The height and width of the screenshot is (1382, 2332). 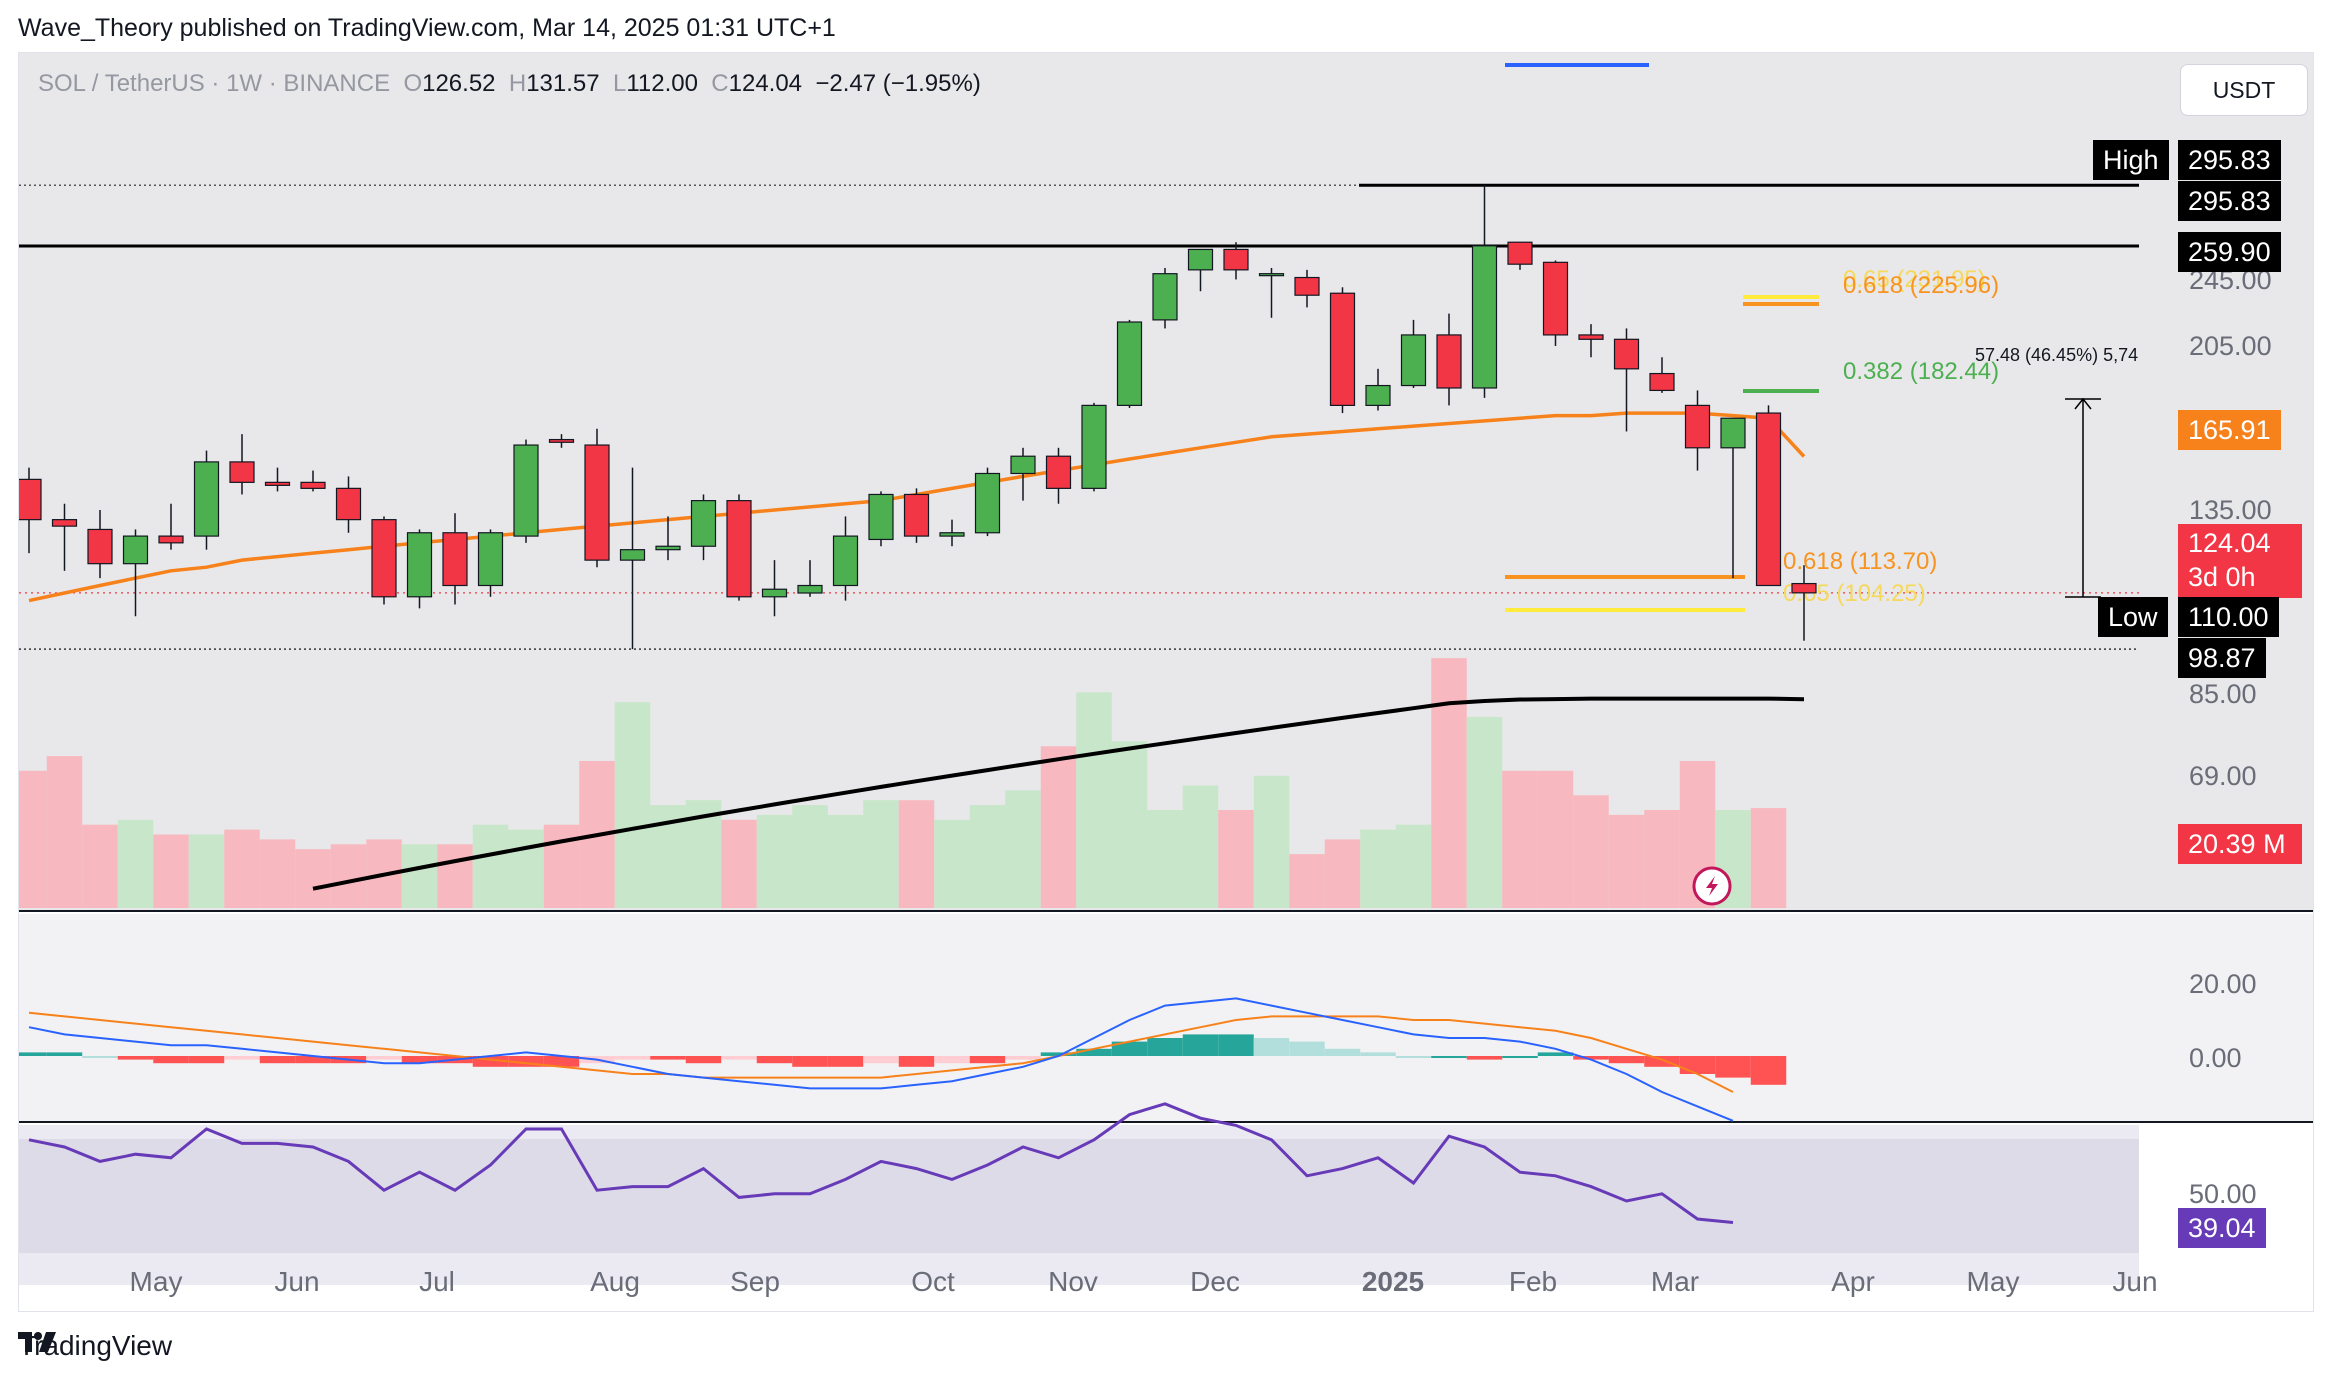 What do you see at coordinates (1860, 561) in the screenshot?
I see `fib-0618-down-label: 0.618 (113.70)` at bounding box center [1860, 561].